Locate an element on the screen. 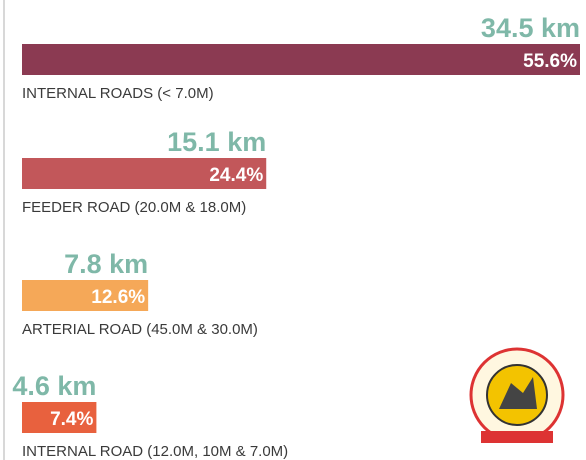 Image resolution: width=586 pixels, height=460 pixels. value-label: 15.1 km is located at coordinates (216, 142).